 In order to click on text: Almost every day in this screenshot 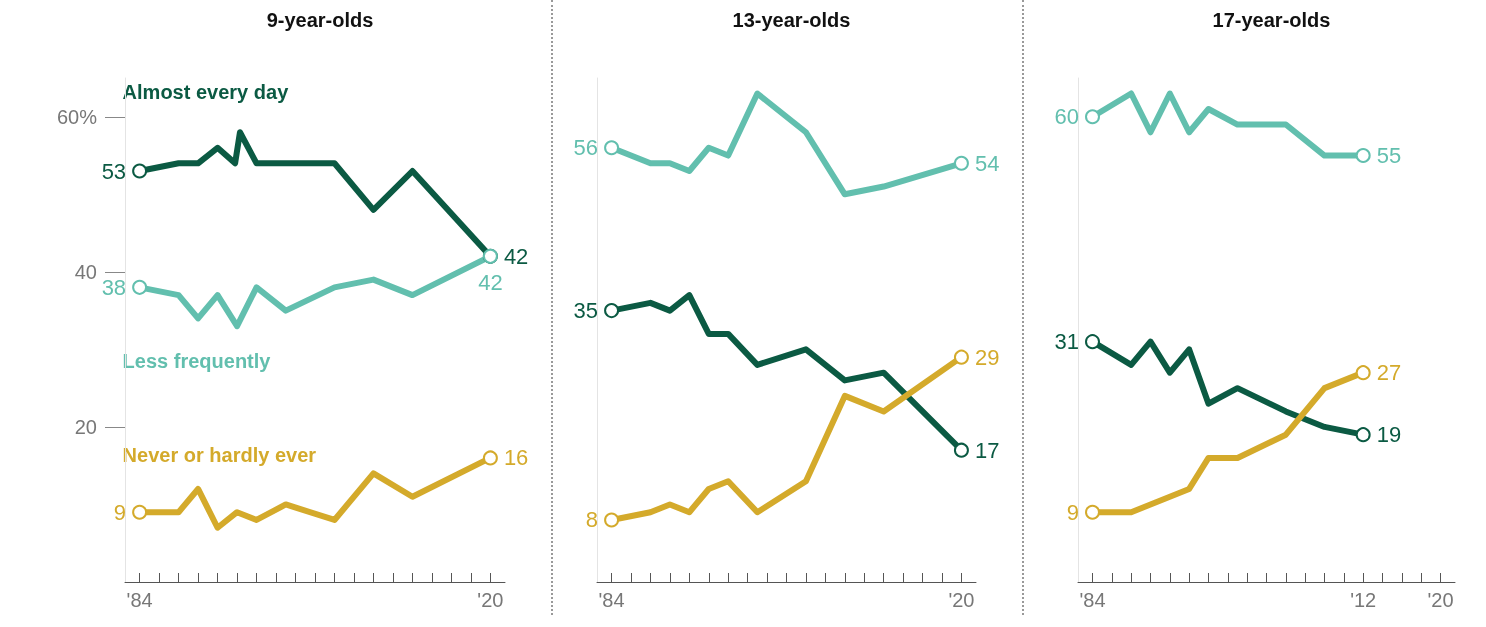, I will do `click(206, 92)`.